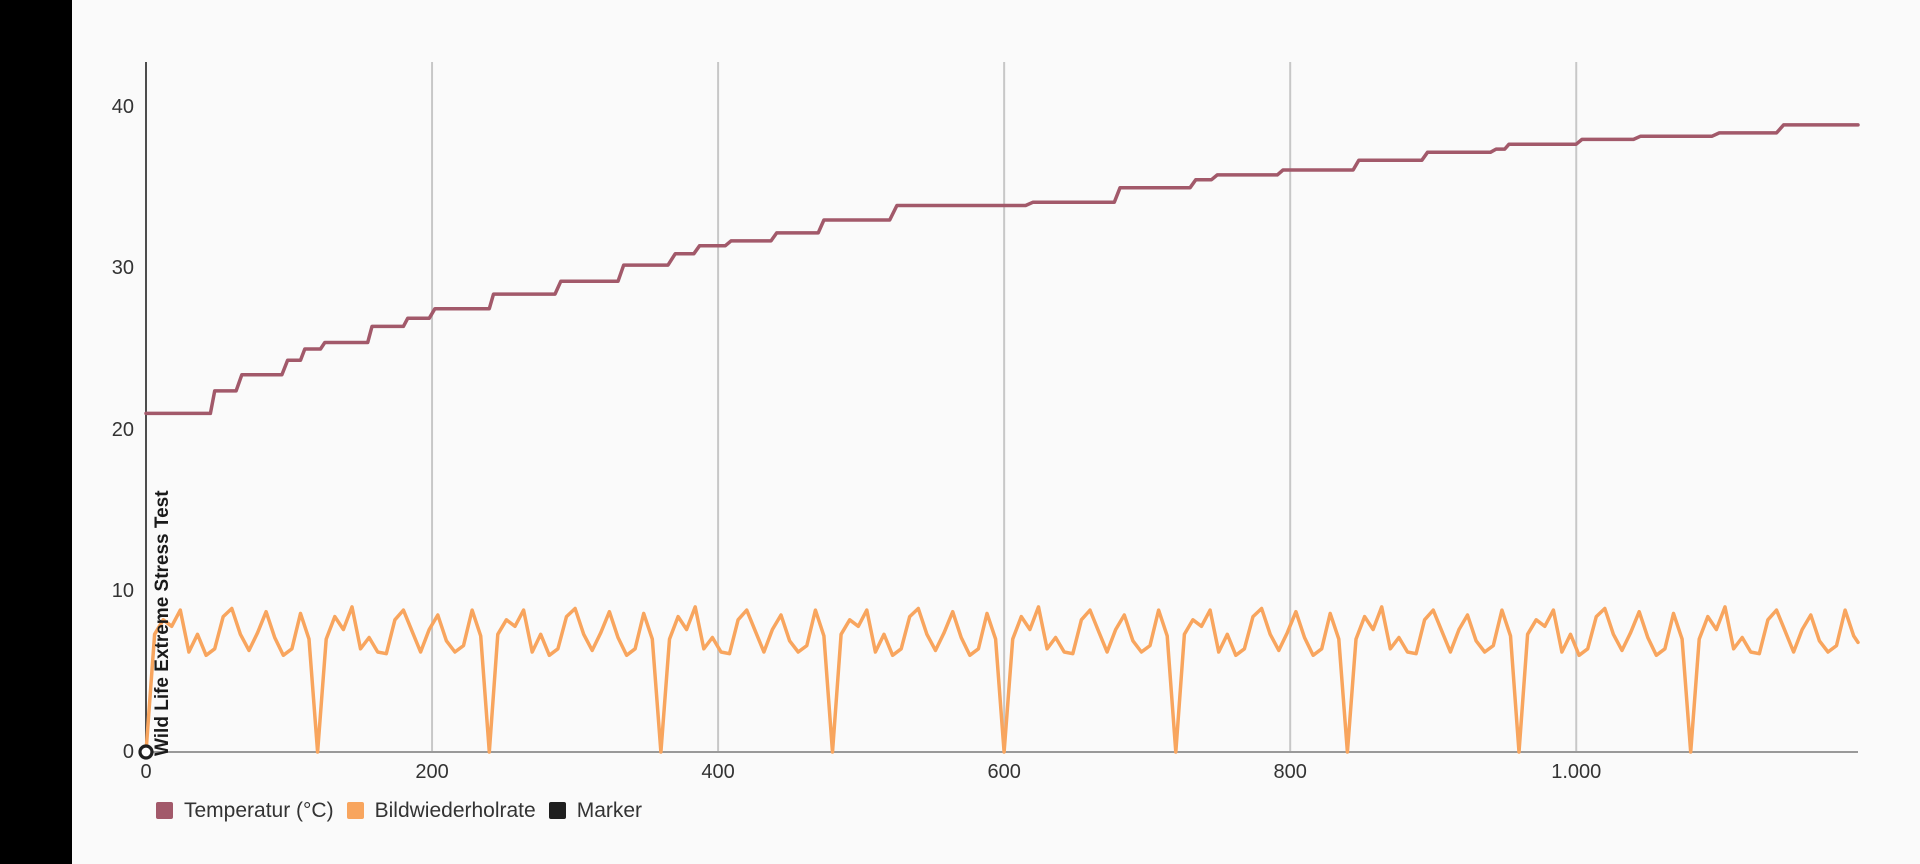  What do you see at coordinates (1576, 772) in the screenshot?
I see `x-tick-label-1.000: 1.000` at bounding box center [1576, 772].